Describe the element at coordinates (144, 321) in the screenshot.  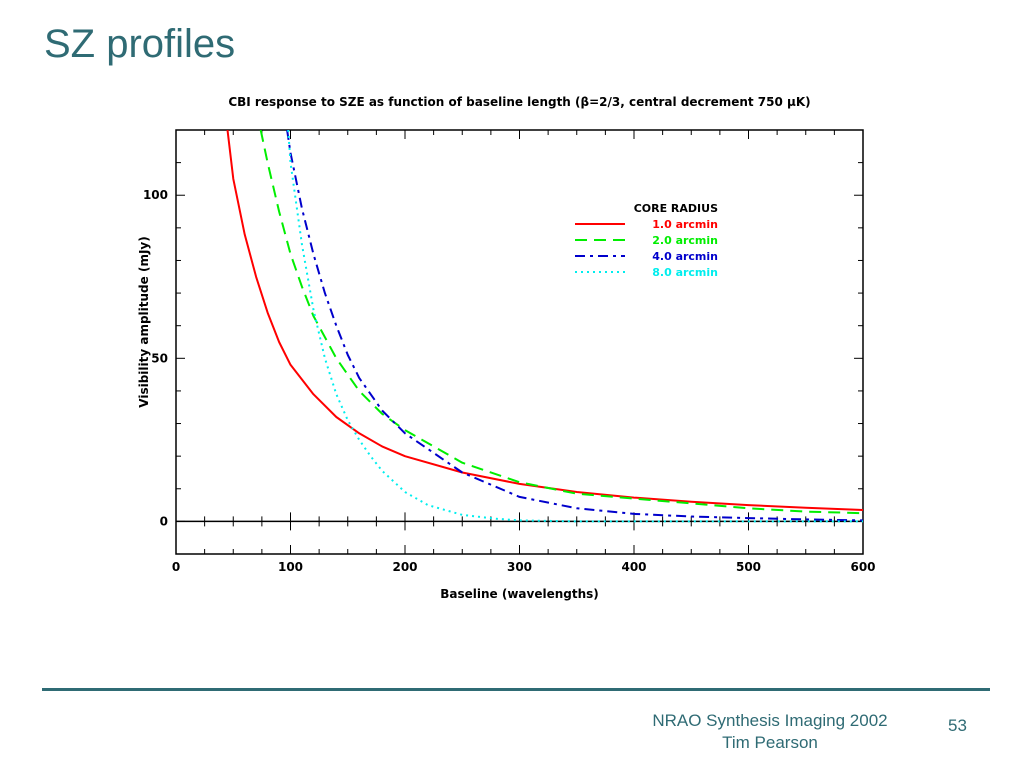
I see `y-axis-label: Visibility amplitude (mJy)` at that location.